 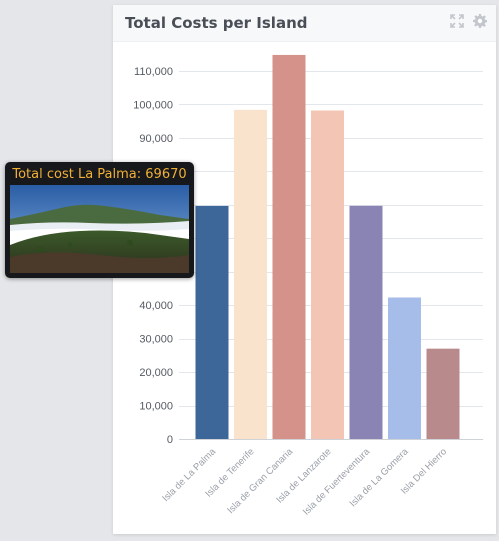 What do you see at coordinates (216, 23) in the screenshot?
I see `panel-title: Total Costs per Island` at bounding box center [216, 23].